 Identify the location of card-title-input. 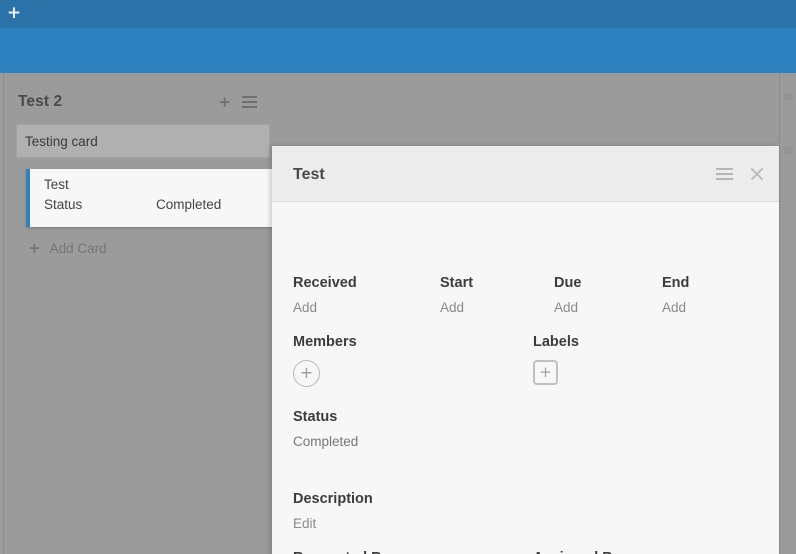
(143, 141).